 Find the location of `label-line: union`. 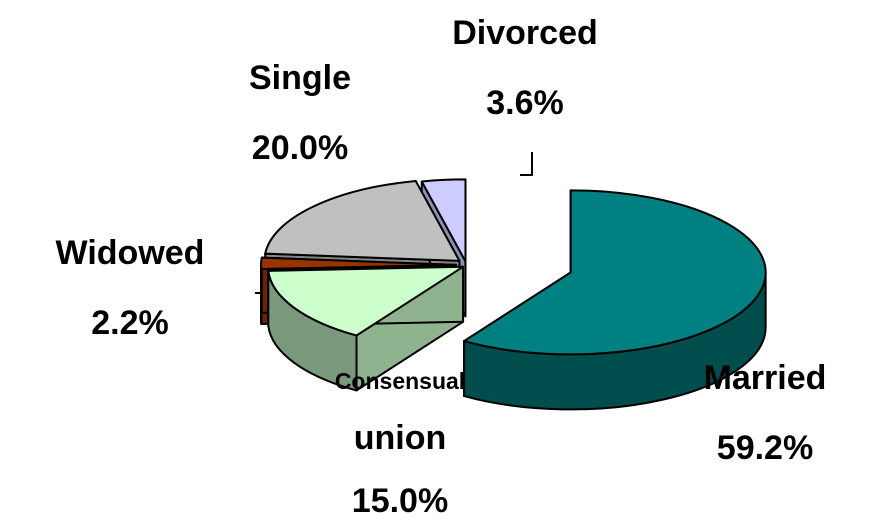

label-line: union is located at coordinates (400, 438).